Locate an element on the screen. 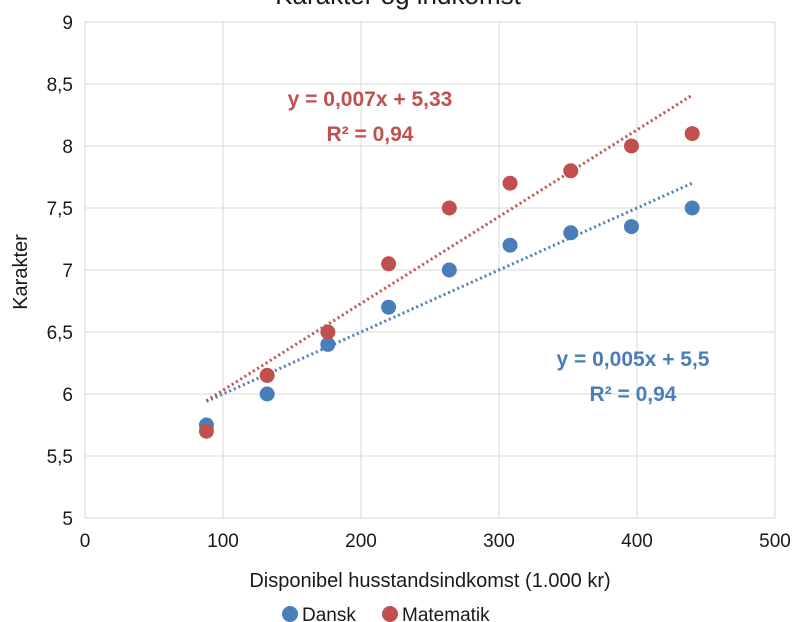 The image size is (796, 622). x-tick-label: 400 is located at coordinates (637, 541).